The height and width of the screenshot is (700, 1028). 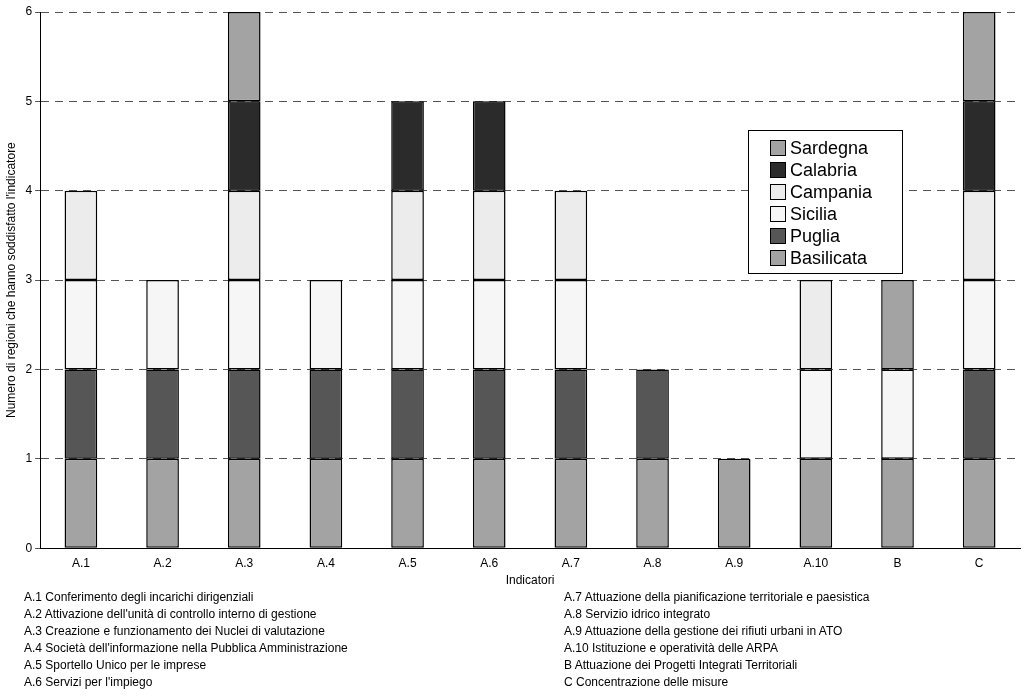 I want to click on text: A.5 Sportello Unico per le imprese, so click(x=116, y=666).